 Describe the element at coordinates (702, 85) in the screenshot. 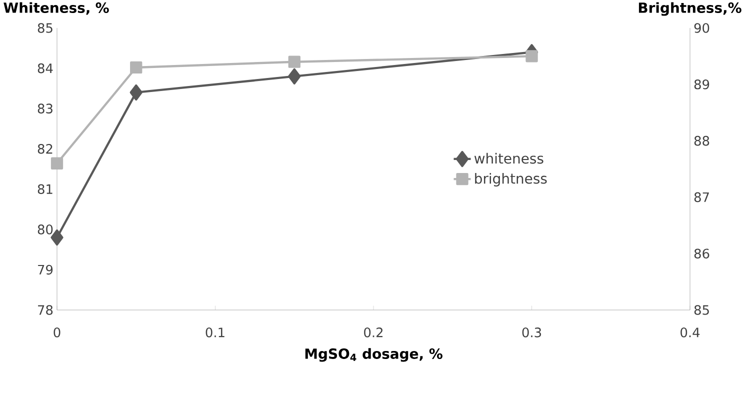

I see `y2-tick-label: 89` at that location.